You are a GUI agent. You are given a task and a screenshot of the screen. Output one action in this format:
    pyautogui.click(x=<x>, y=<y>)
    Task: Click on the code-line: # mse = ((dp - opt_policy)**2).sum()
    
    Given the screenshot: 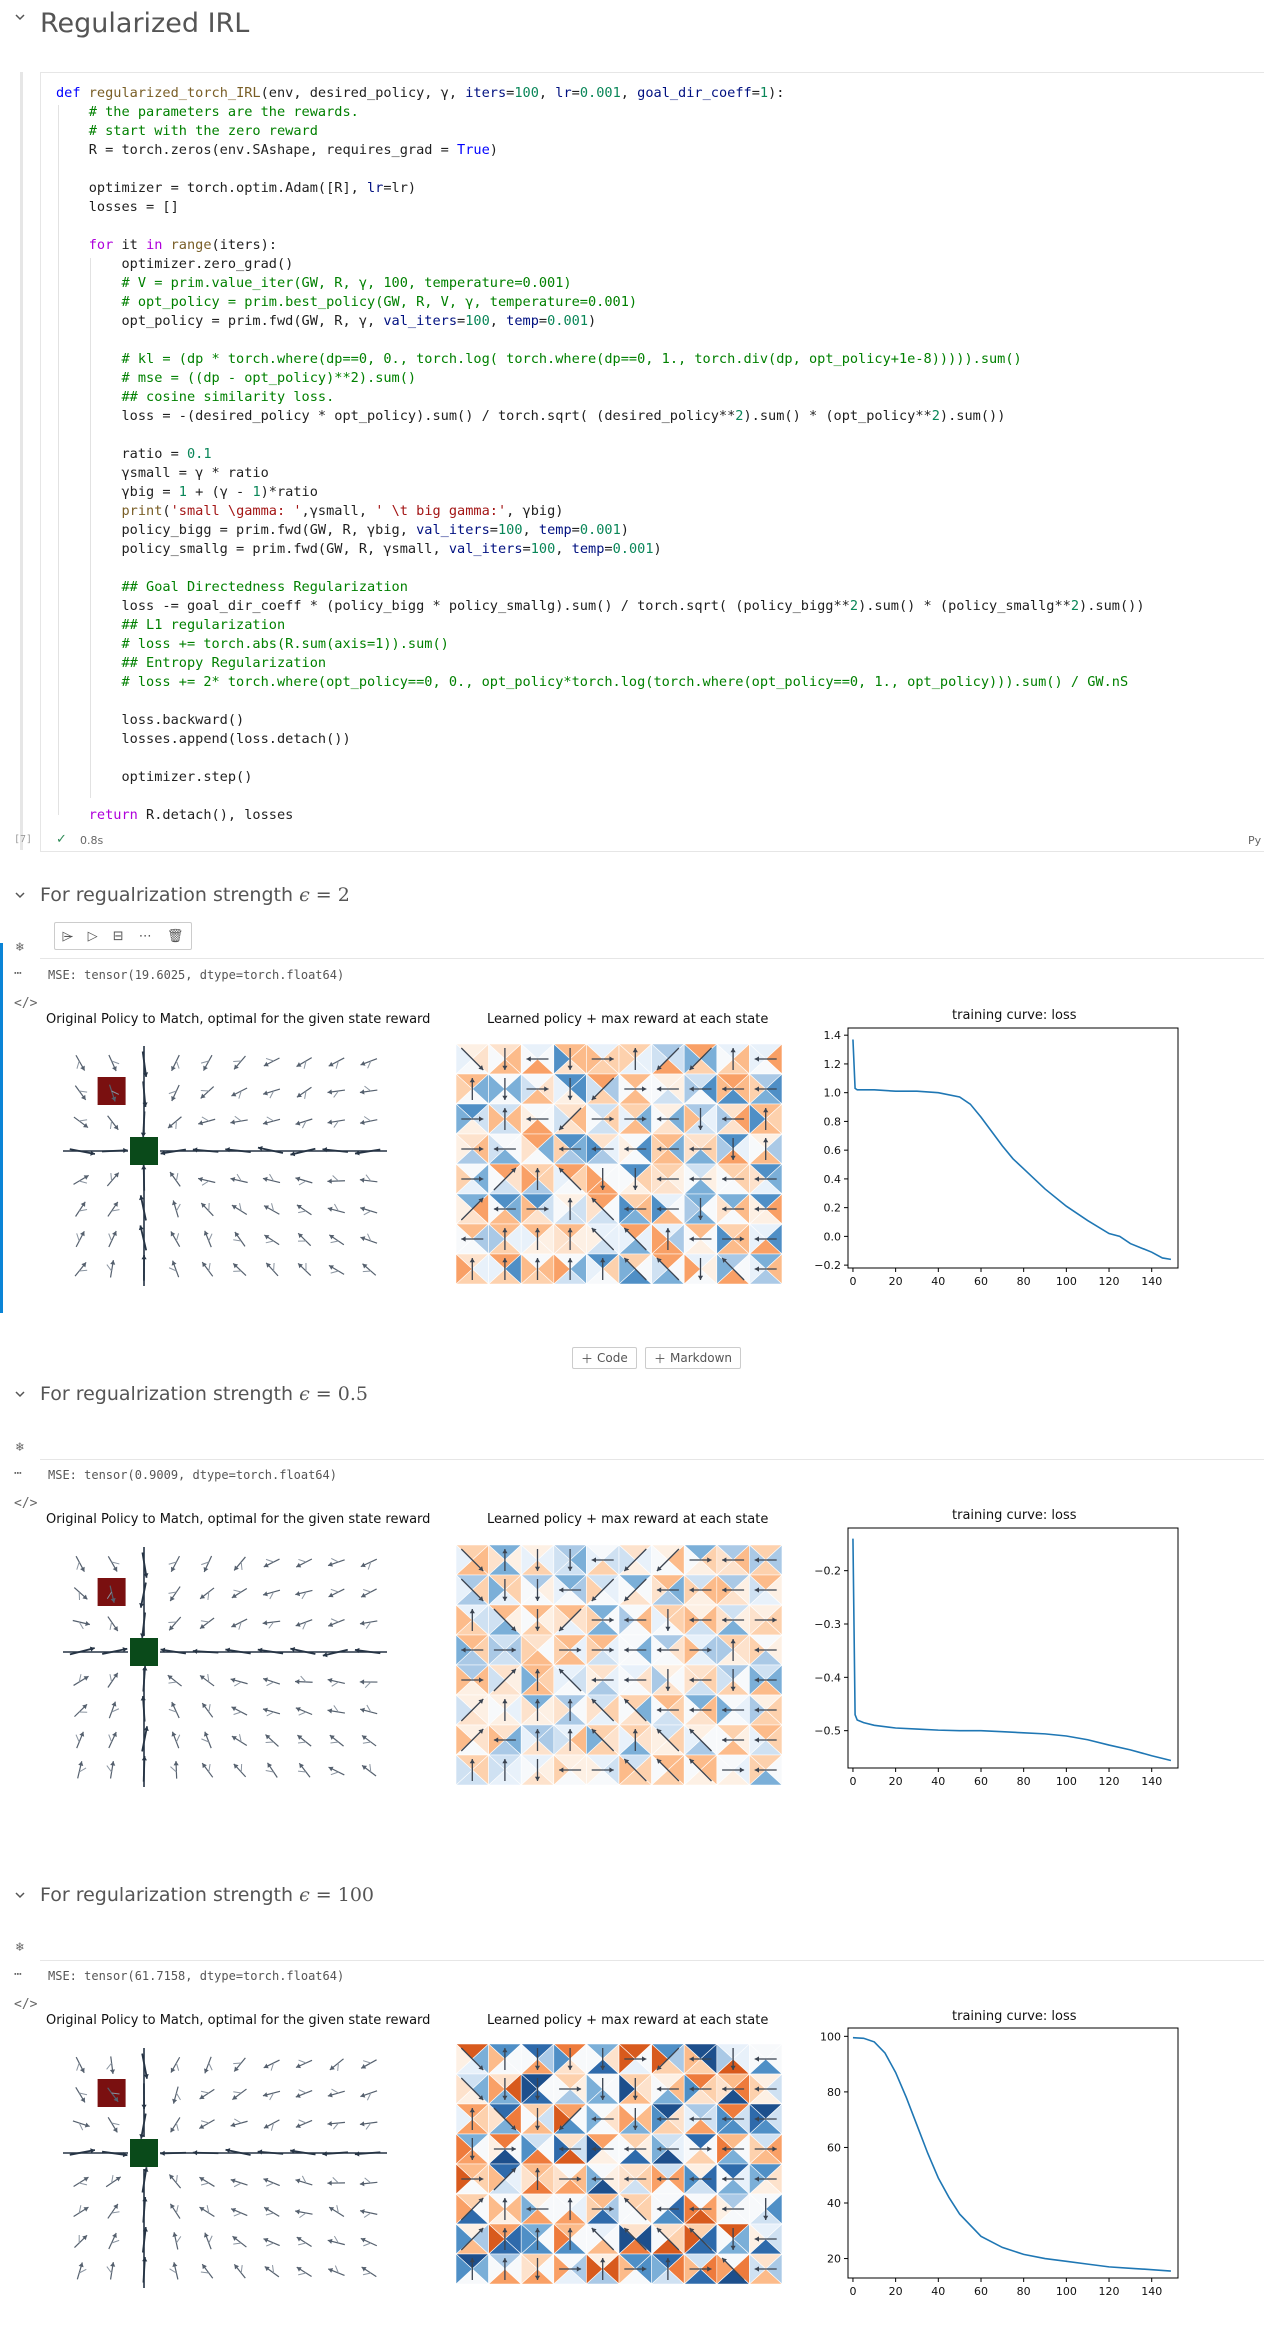 What is the action you would take?
    pyautogui.click(x=269, y=378)
    